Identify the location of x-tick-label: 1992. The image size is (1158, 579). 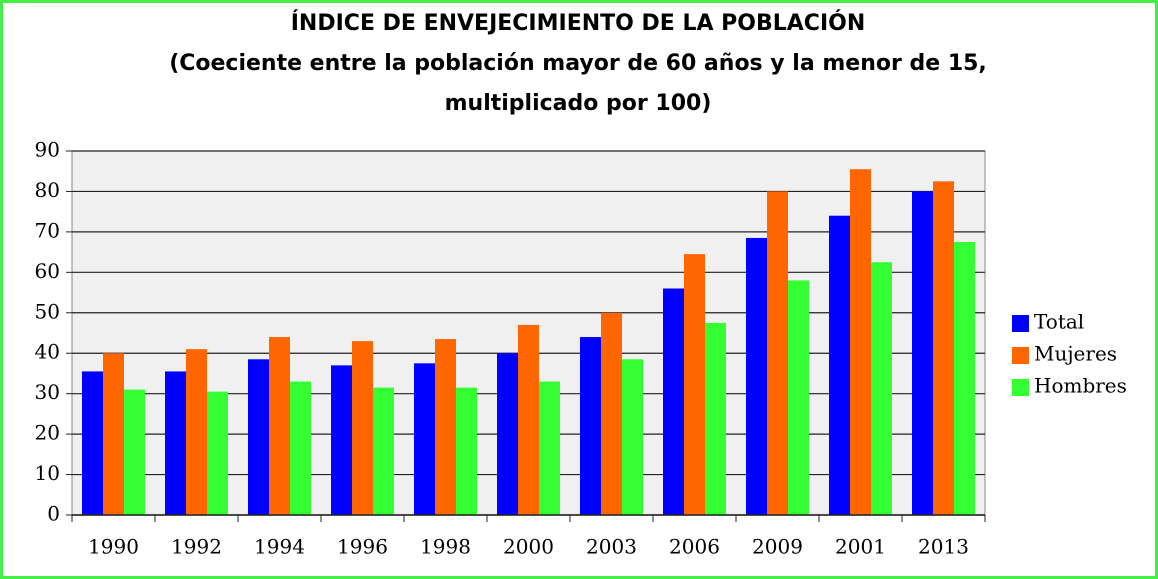
(196, 547).